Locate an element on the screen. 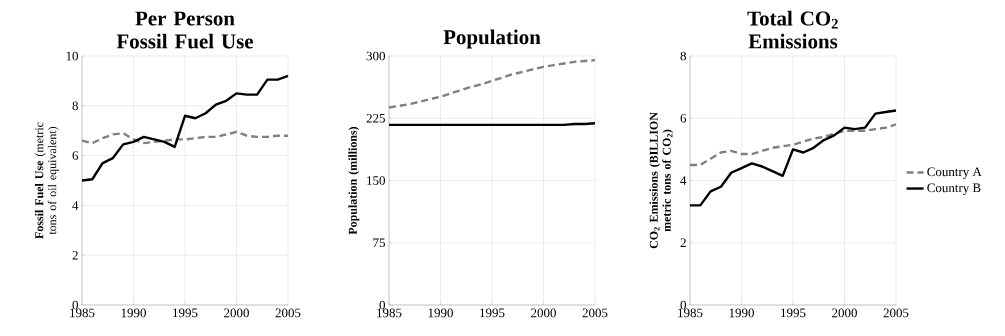  chart-title: Per Person Fossil Fuel Use is located at coordinates (185, 30).